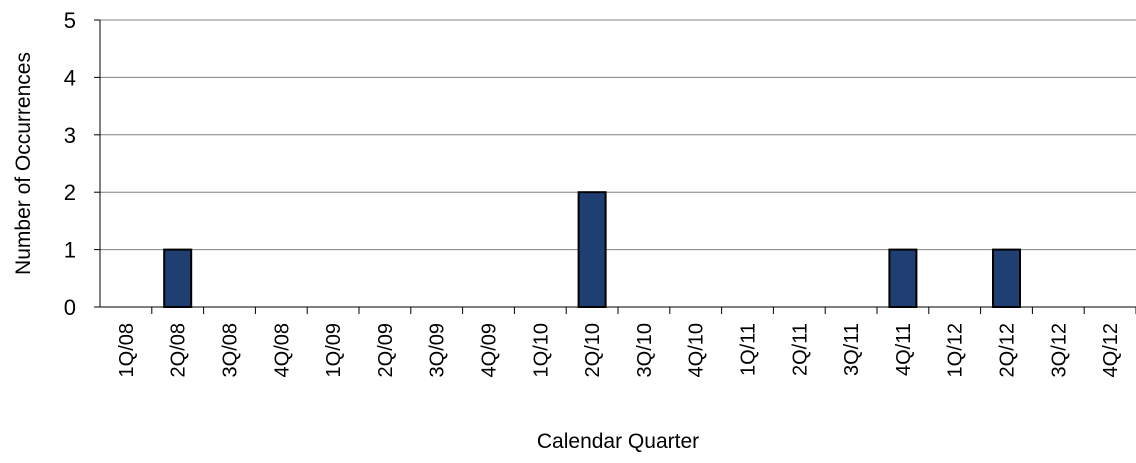 Image resolution: width=1136 pixels, height=463 pixels. Describe the element at coordinates (618, 441) in the screenshot. I see `x-axis-title: Calendar Quarter` at that location.